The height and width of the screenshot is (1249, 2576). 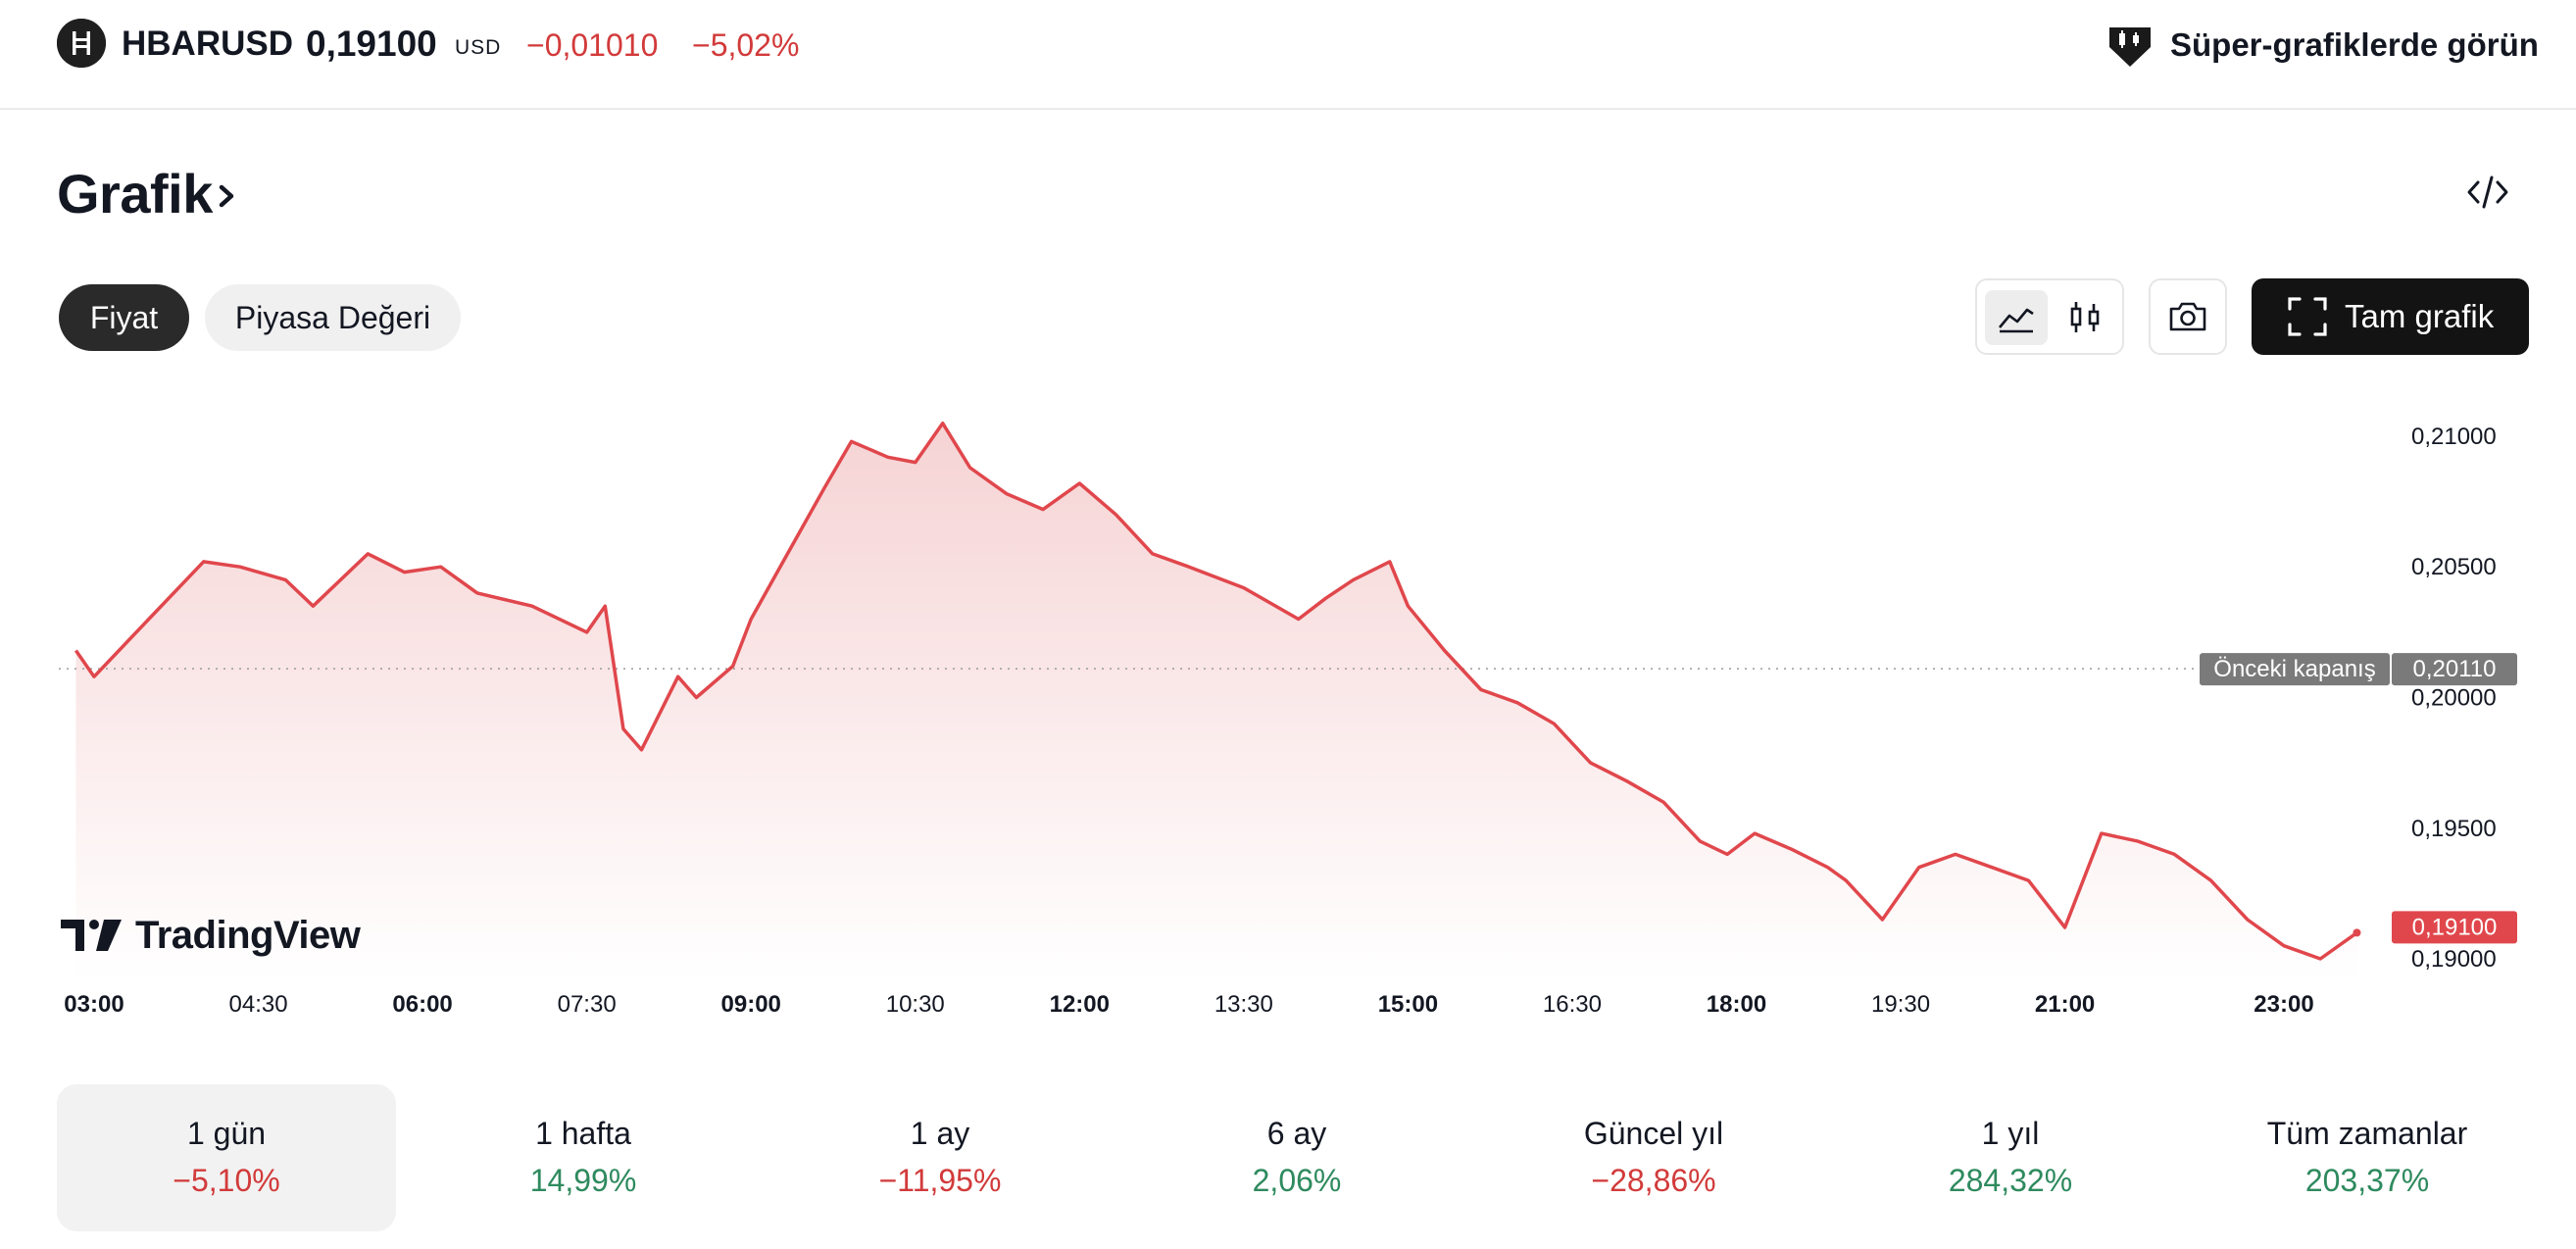 What do you see at coordinates (1296, 1134) in the screenshot?
I see `range-label: 6 ay` at bounding box center [1296, 1134].